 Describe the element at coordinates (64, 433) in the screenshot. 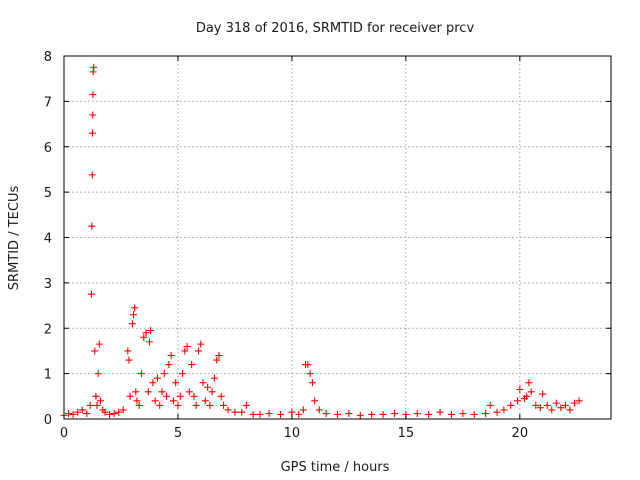

I see `x-tick-label: 0` at that location.